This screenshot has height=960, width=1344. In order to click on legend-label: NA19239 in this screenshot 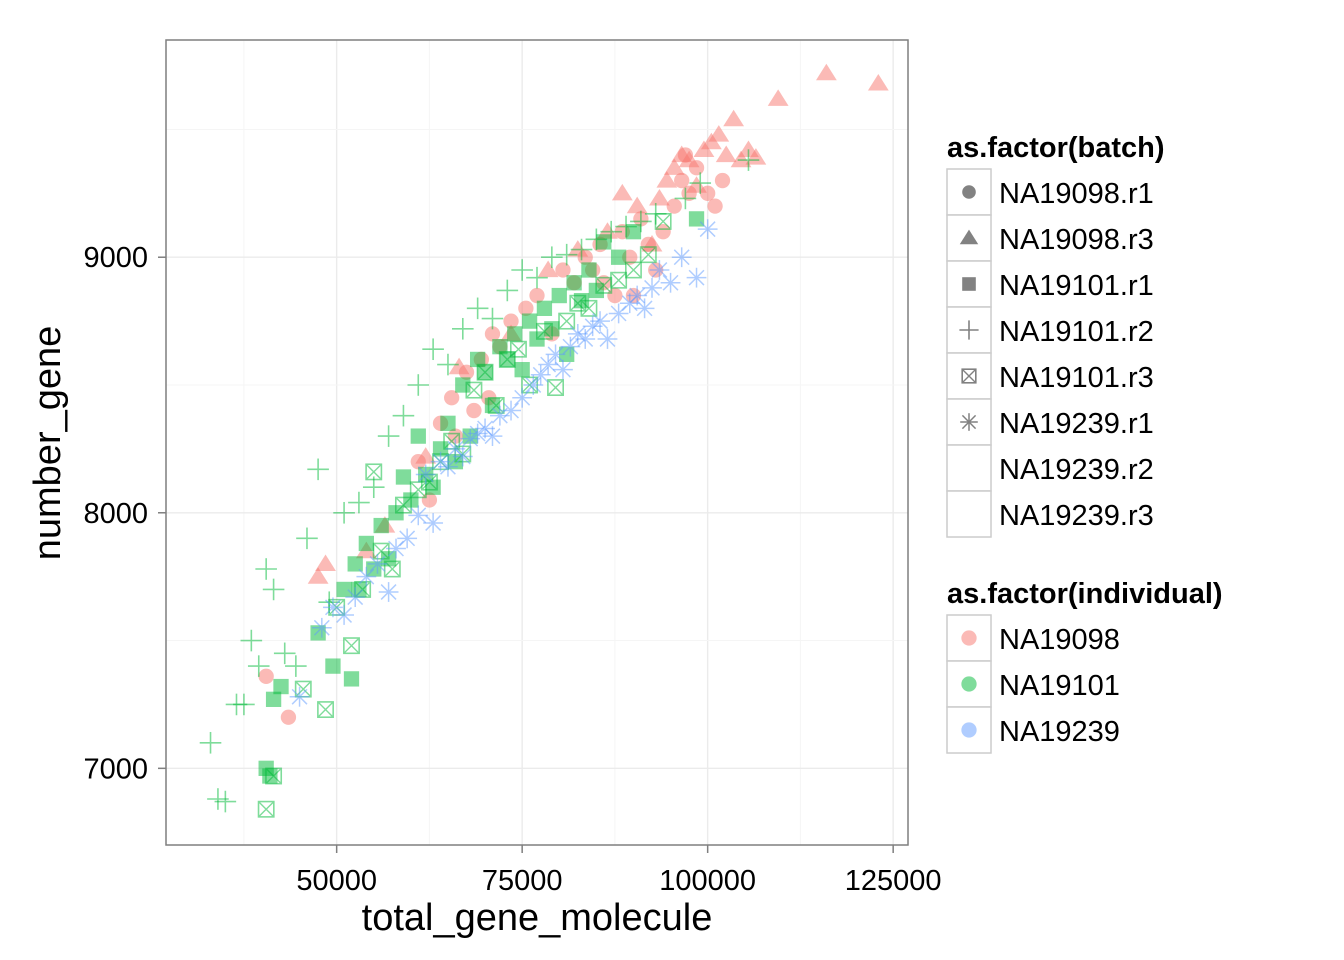, I will do `click(1059, 732)`.